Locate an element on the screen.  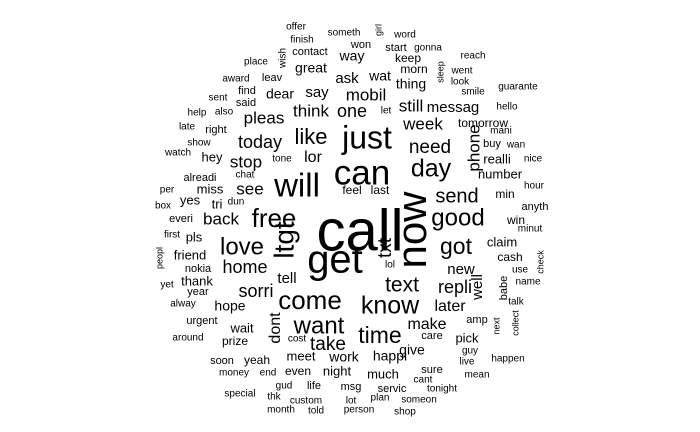
word-money: money is located at coordinates (234, 373).